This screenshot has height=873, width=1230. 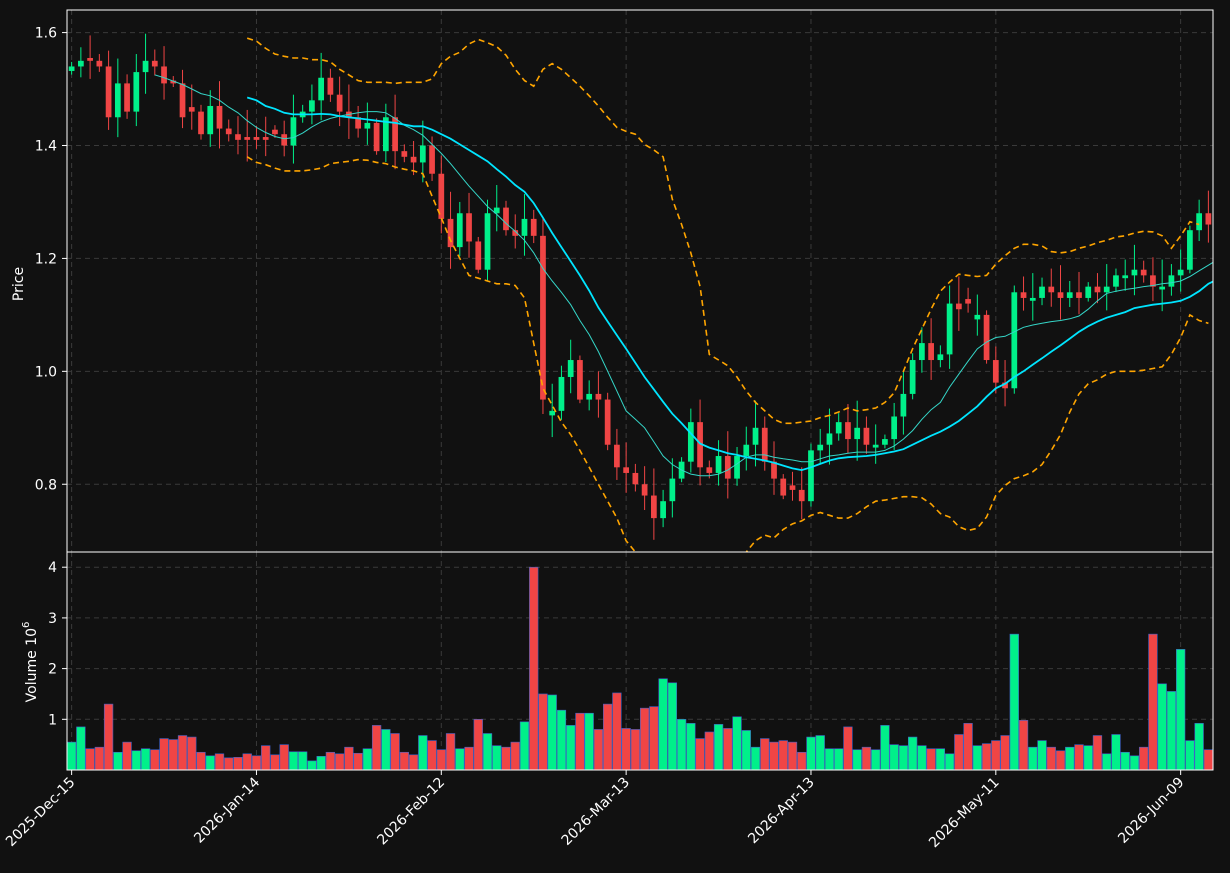 What do you see at coordinates (46, 34) in the screenshot?
I see `price-tick-label: 1.6` at bounding box center [46, 34].